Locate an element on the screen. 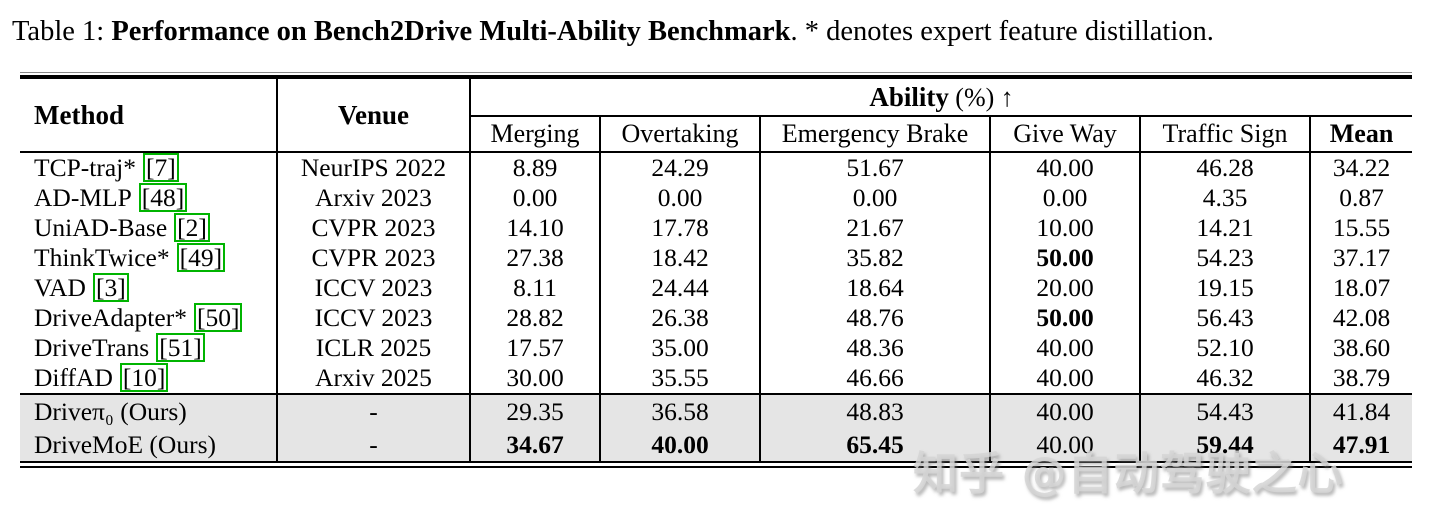 The width and height of the screenshot is (1430, 527). value-cell: 46.28 is located at coordinates (1224, 167).